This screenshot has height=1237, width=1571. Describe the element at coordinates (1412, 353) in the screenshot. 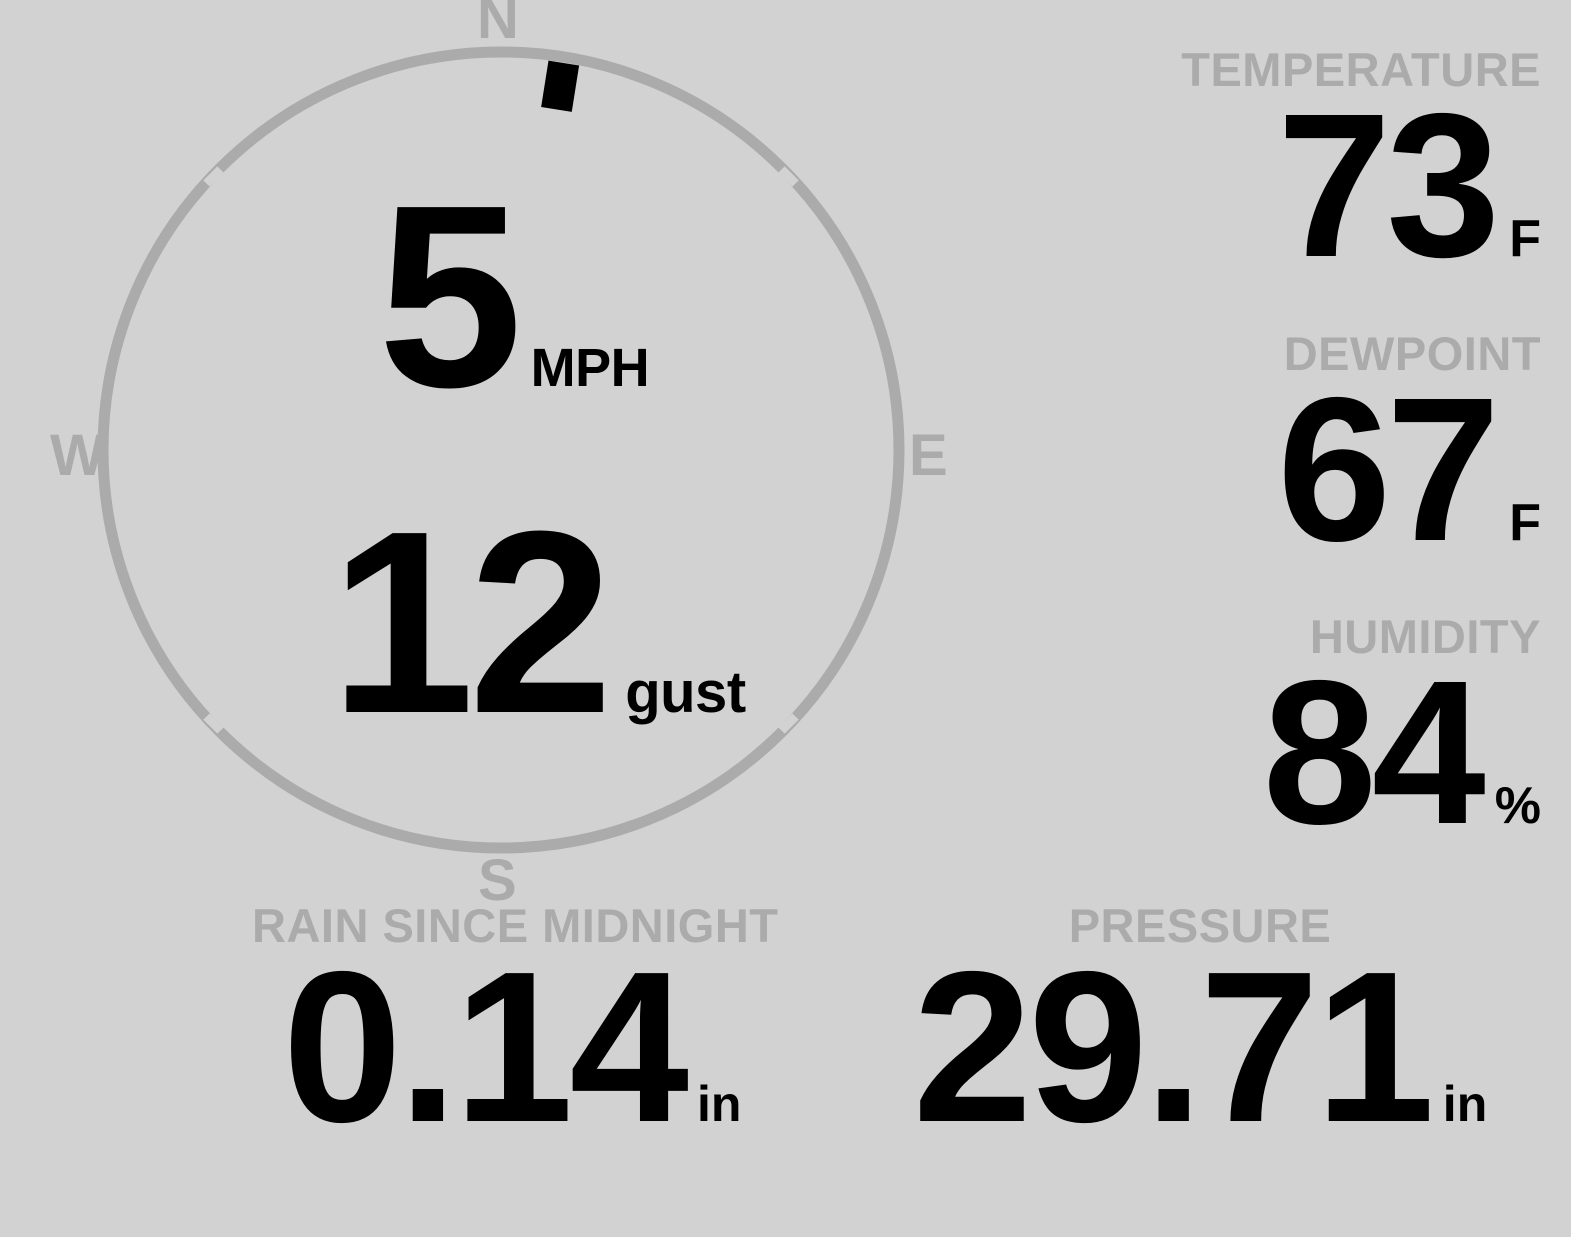

I see `metric-dewpoint-label: DEWPOINT` at that location.